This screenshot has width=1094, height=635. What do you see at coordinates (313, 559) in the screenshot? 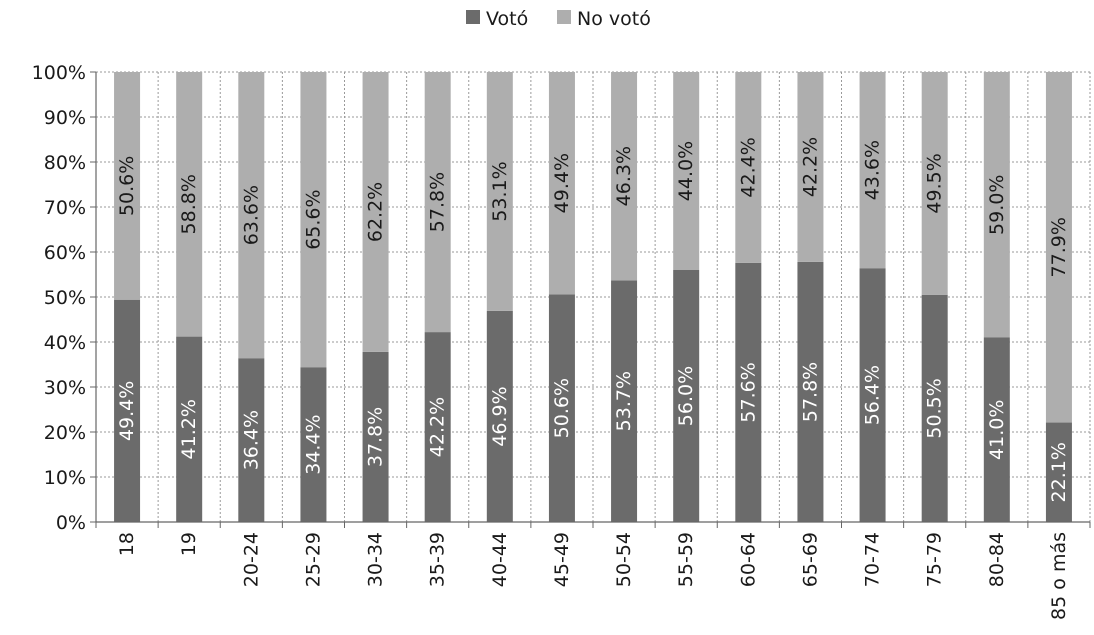
I see `x-tick-label: 25-29` at bounding box center [313, 559].